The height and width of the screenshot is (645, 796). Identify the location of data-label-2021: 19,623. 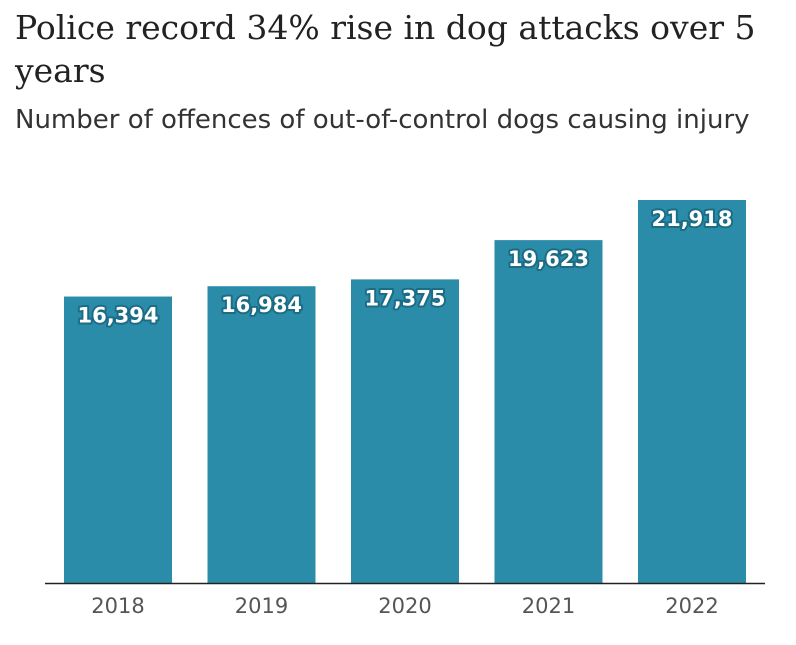
(548, 259).